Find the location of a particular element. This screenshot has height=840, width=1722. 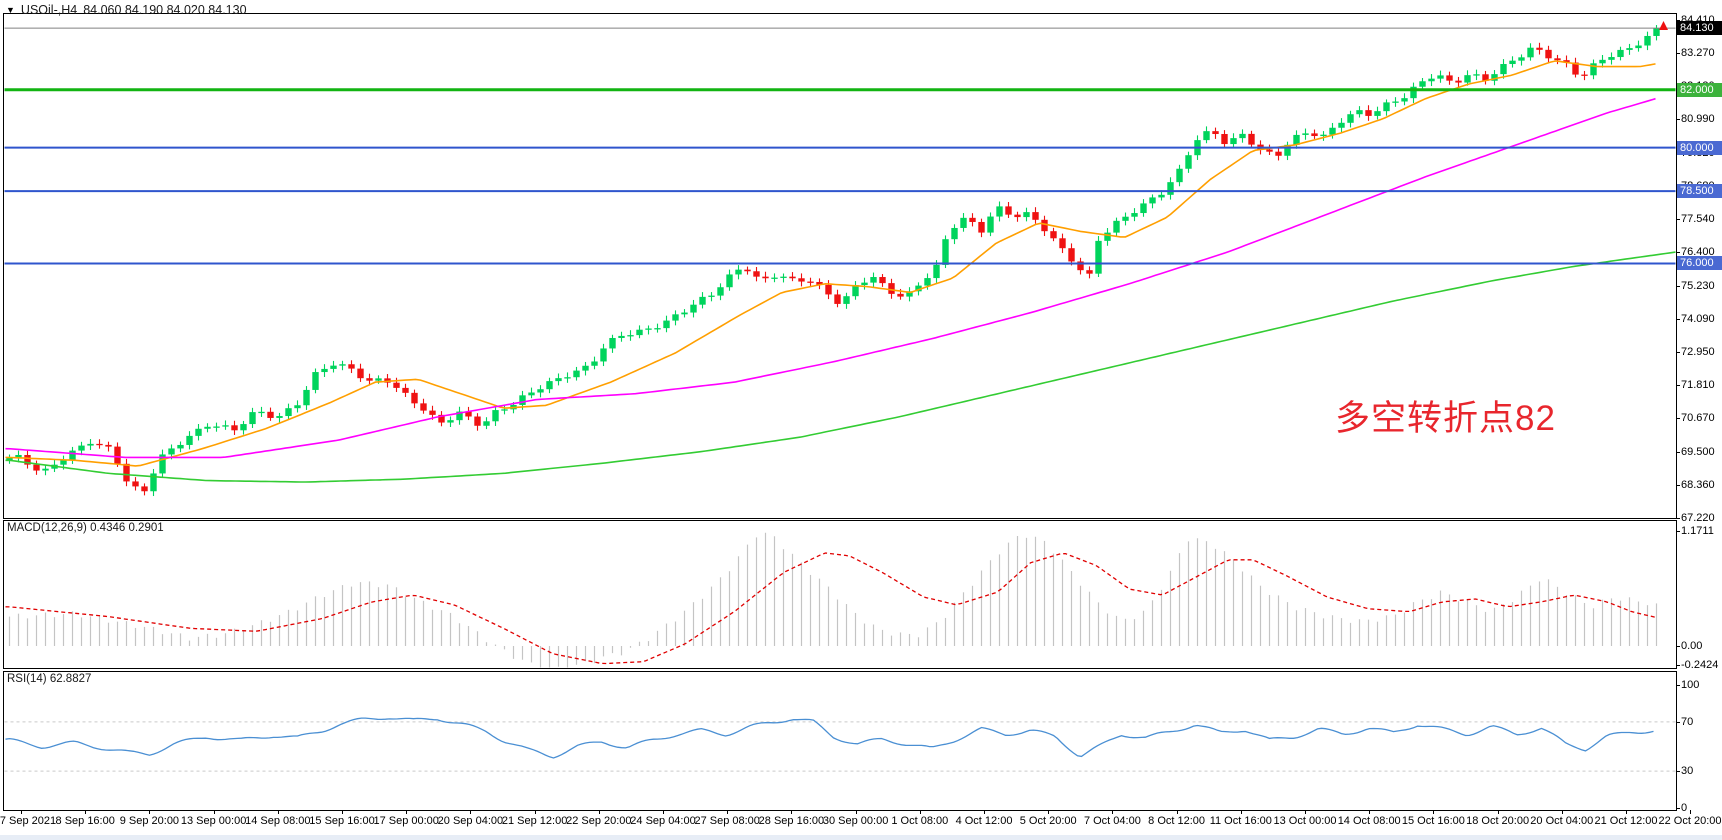

macd-axis-tick: 1.1711 is located at coordinates (1697, 531).